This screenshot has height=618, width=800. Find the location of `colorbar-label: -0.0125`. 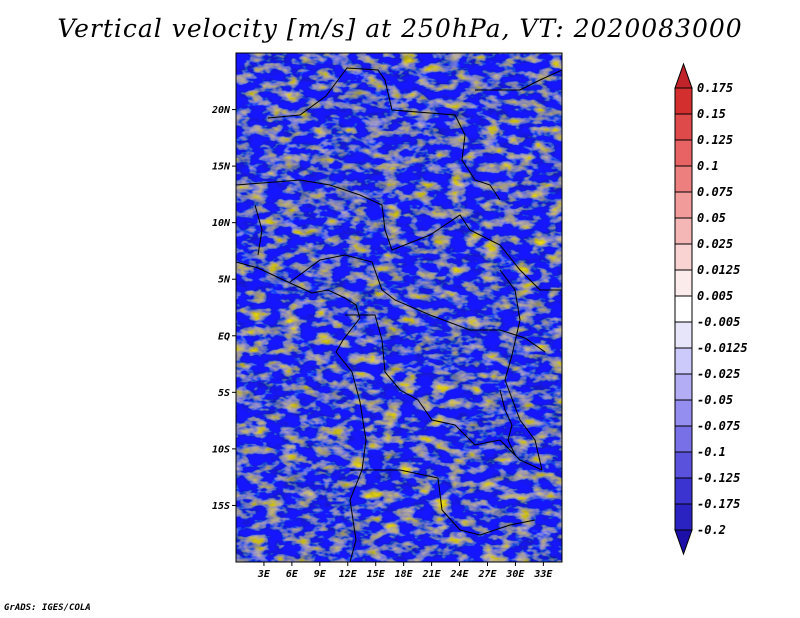

colorbar-label: -0.0125 is located at coordinates (722, 348).